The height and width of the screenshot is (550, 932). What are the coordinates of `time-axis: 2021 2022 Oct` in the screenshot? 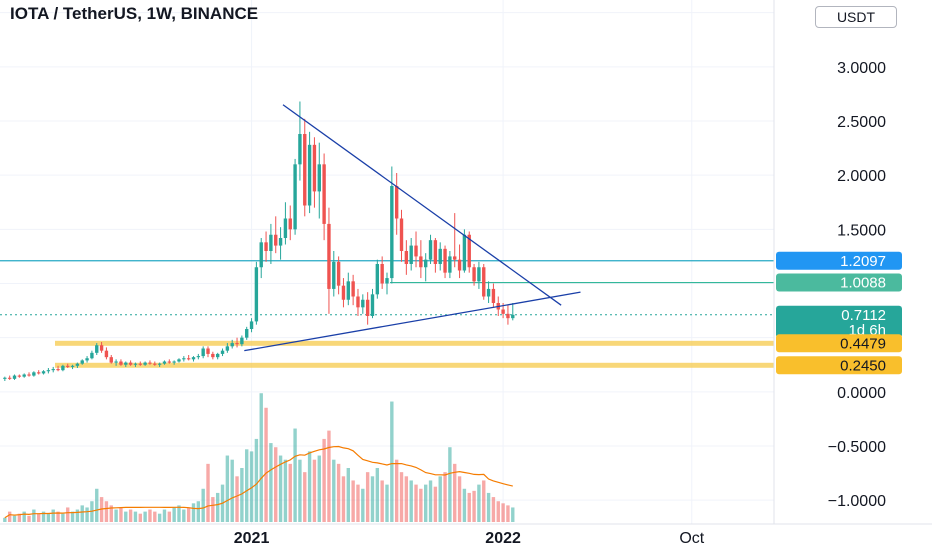 It's located at (469, 538).